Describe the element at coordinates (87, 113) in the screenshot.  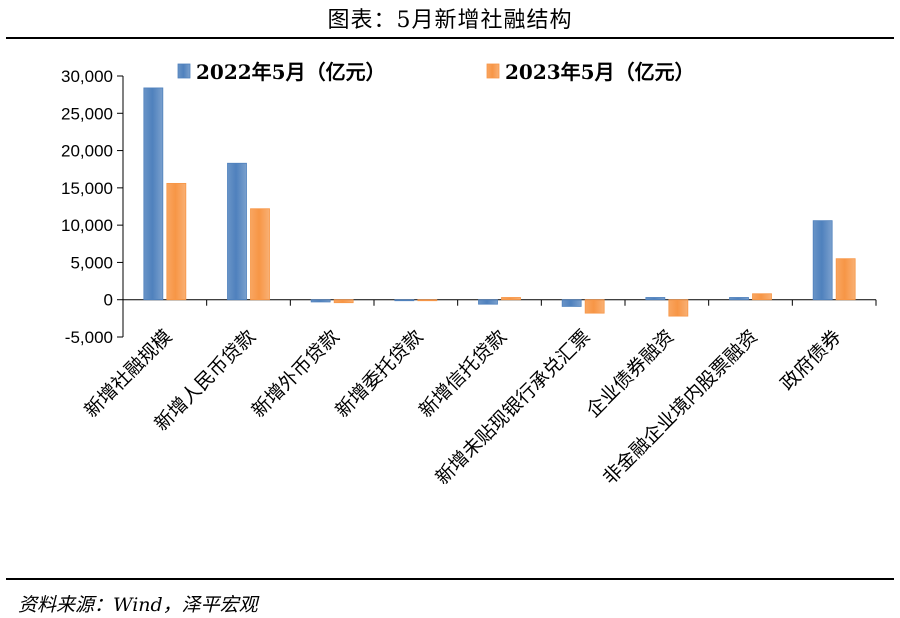
I see `y-tick-label: 25,000` at that location.